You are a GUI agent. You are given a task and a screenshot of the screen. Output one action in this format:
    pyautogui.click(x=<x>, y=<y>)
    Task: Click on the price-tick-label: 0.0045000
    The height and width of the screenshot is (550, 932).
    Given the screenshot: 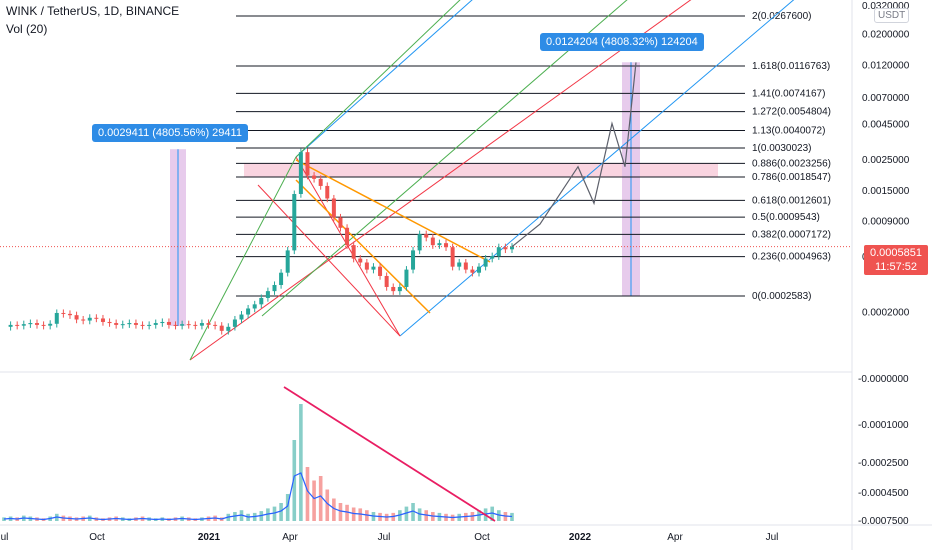 What is the action you would take?
    pyautogui.click(x=886, y=125)
    